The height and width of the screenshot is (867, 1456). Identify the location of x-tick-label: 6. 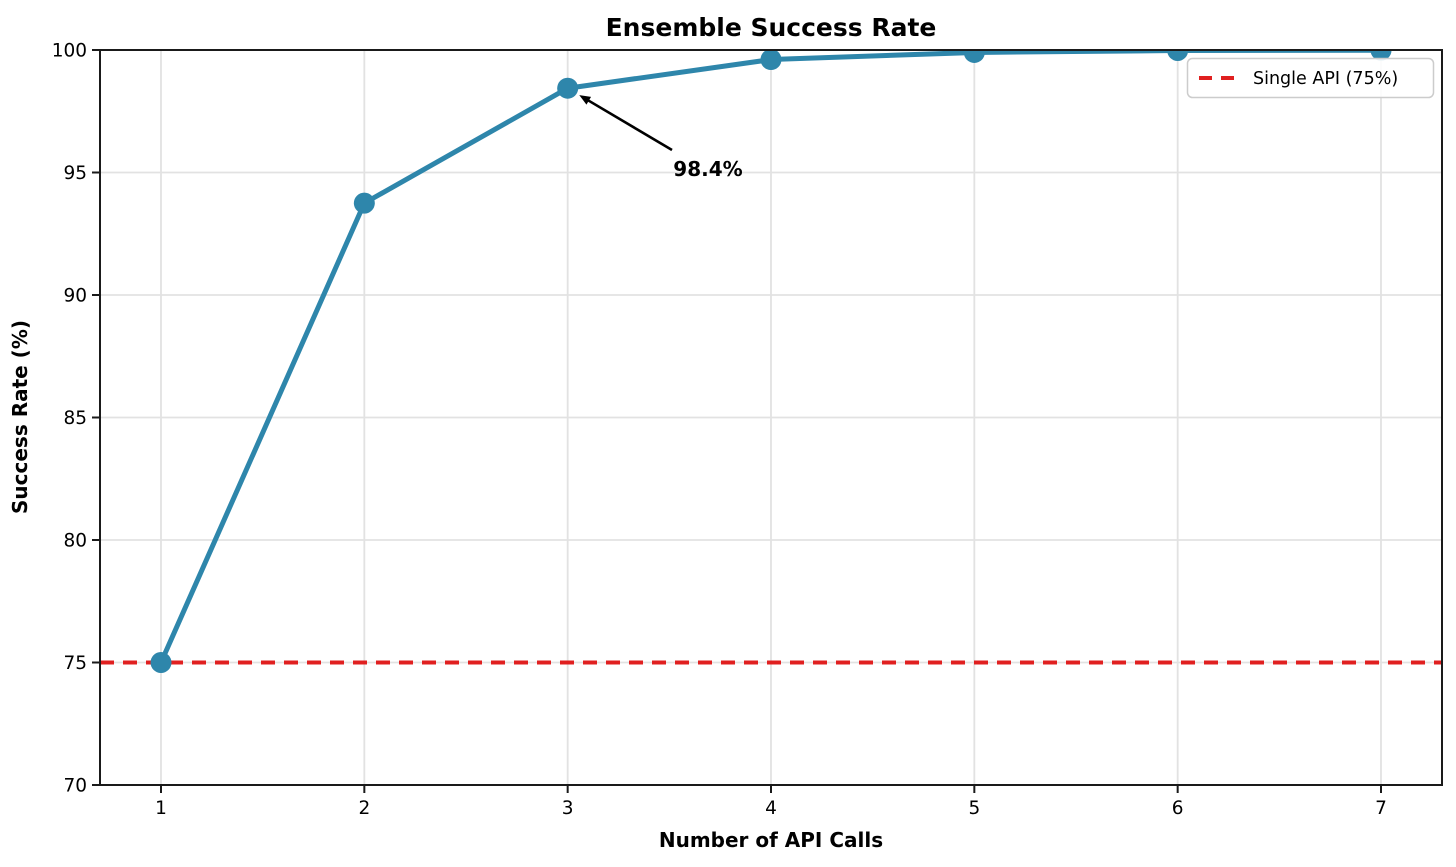
(1178, 808).